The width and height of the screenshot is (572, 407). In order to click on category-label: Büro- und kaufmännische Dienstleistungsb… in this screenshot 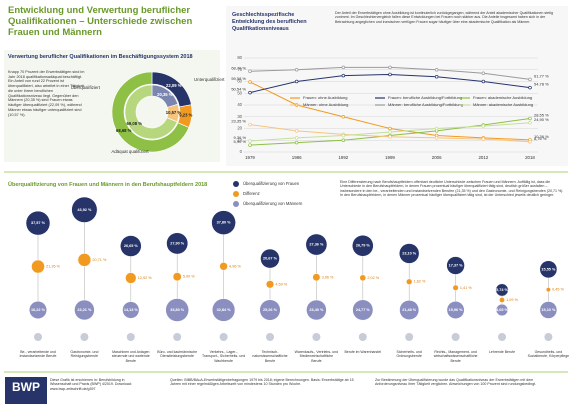, I will do `click(177, 354)`.